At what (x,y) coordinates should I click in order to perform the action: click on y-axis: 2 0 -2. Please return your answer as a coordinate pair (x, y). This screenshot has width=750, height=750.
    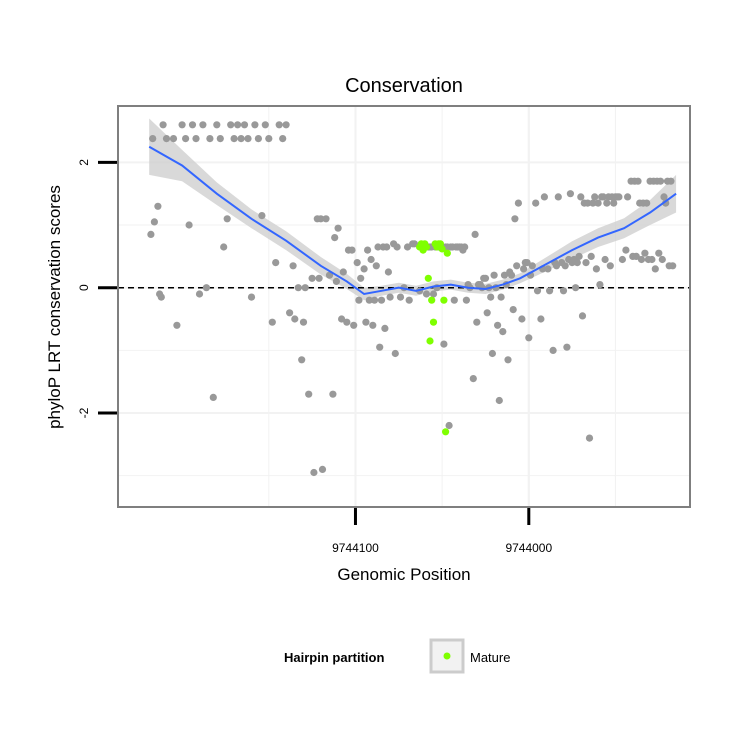
    Looking at the image, I should click on (97, 288).